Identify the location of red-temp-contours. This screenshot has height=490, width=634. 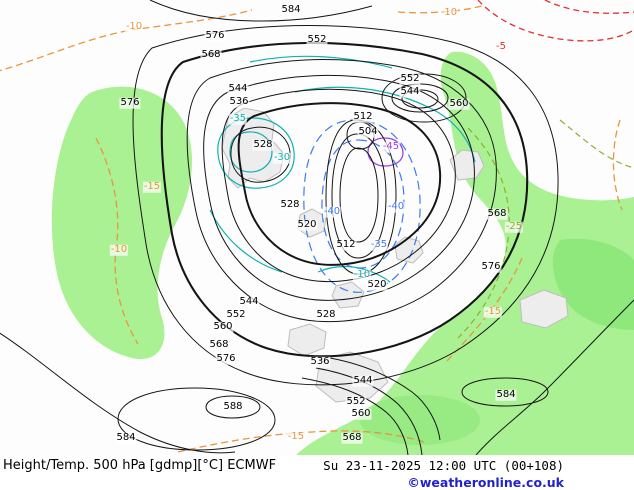
(555, 21).